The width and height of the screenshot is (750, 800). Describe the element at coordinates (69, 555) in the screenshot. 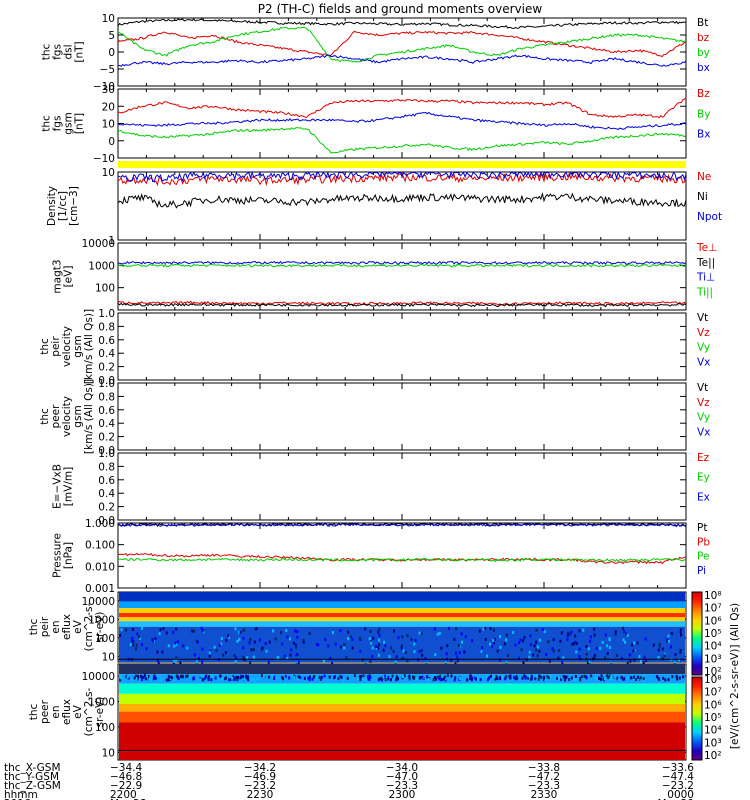

I see `y-axis-label: [nPa]` at that location.